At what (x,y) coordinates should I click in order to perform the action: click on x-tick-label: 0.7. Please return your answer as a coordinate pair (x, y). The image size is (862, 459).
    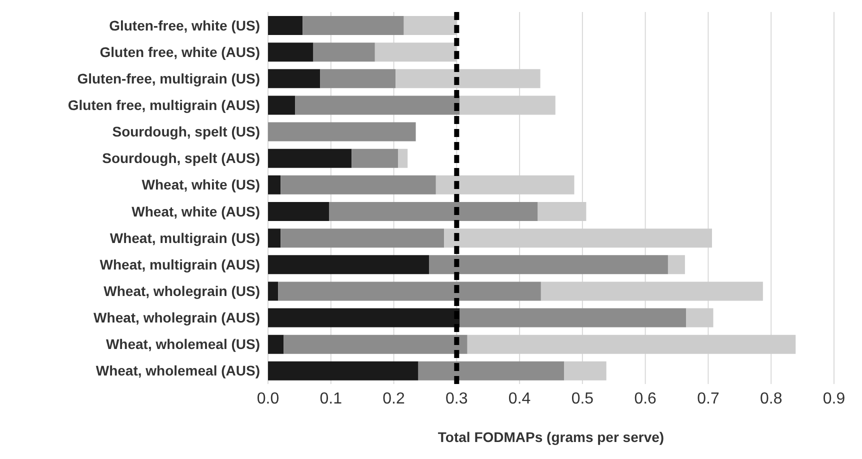
    Looking at the image, I should click on (708, 399).